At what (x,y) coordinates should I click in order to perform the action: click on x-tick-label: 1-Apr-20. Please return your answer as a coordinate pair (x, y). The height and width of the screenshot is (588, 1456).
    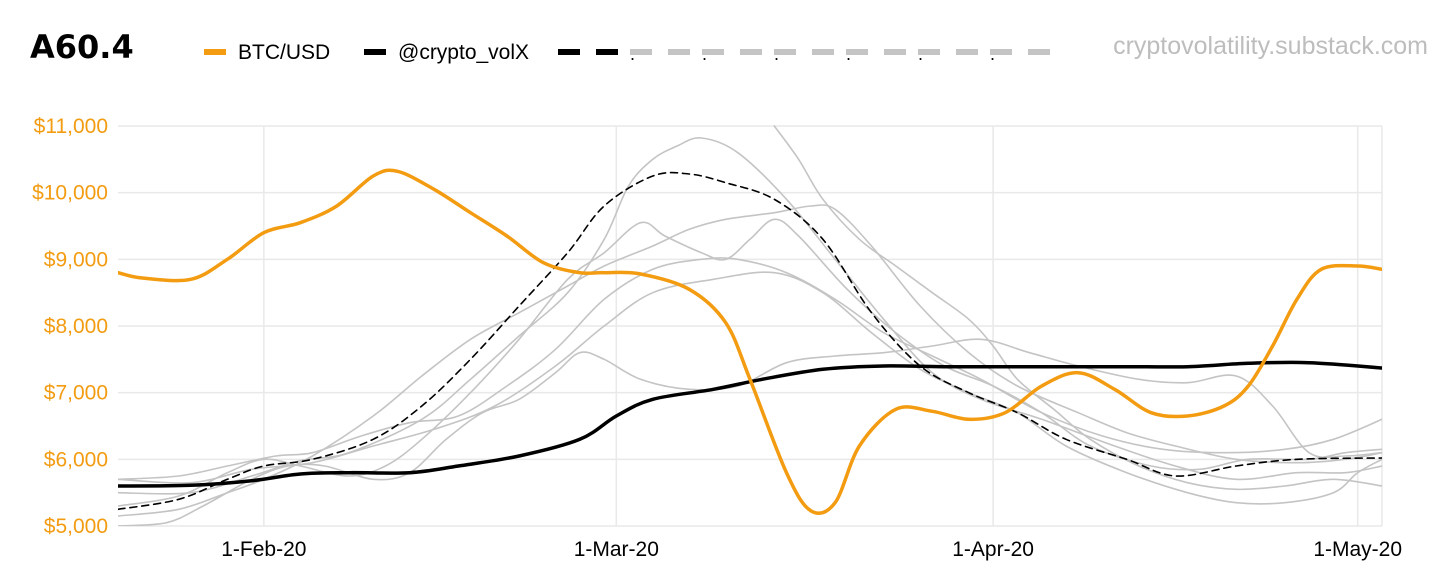
    Looking at the image, I should click on (993, 549).